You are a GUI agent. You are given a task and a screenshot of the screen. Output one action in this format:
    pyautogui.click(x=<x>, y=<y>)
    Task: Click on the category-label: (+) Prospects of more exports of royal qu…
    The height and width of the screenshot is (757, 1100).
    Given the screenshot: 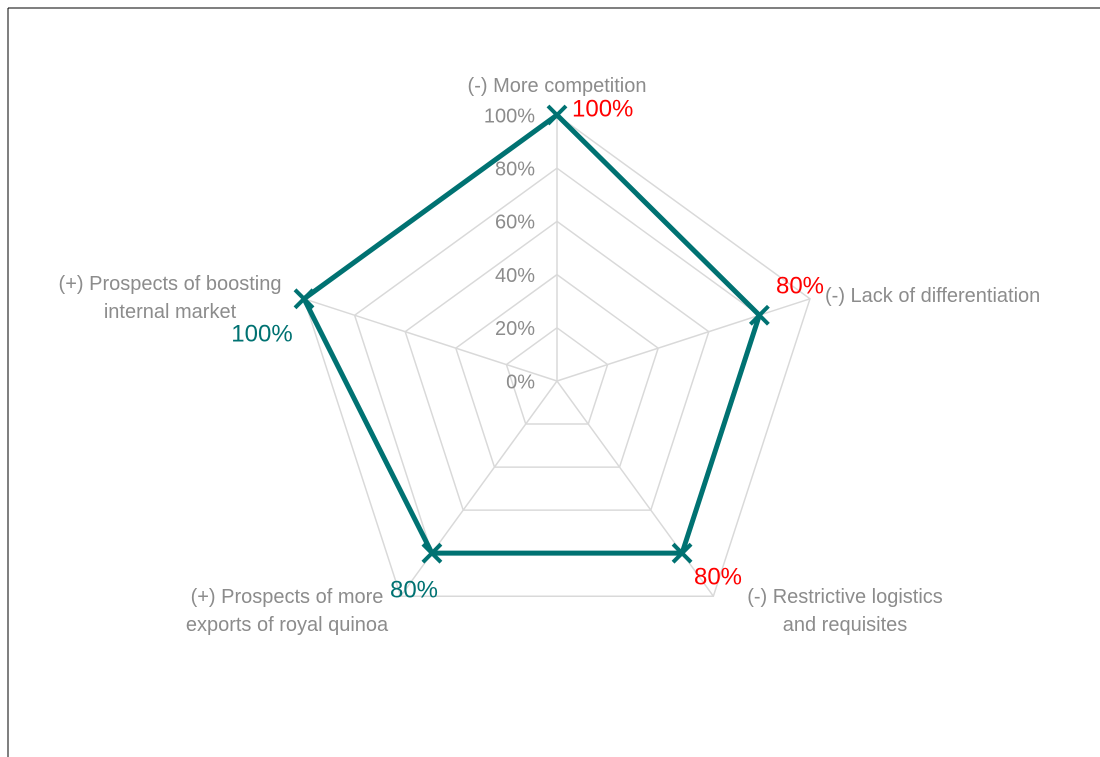 What is the action you would take?
    pyautogui.click(x=287, y=611)
    